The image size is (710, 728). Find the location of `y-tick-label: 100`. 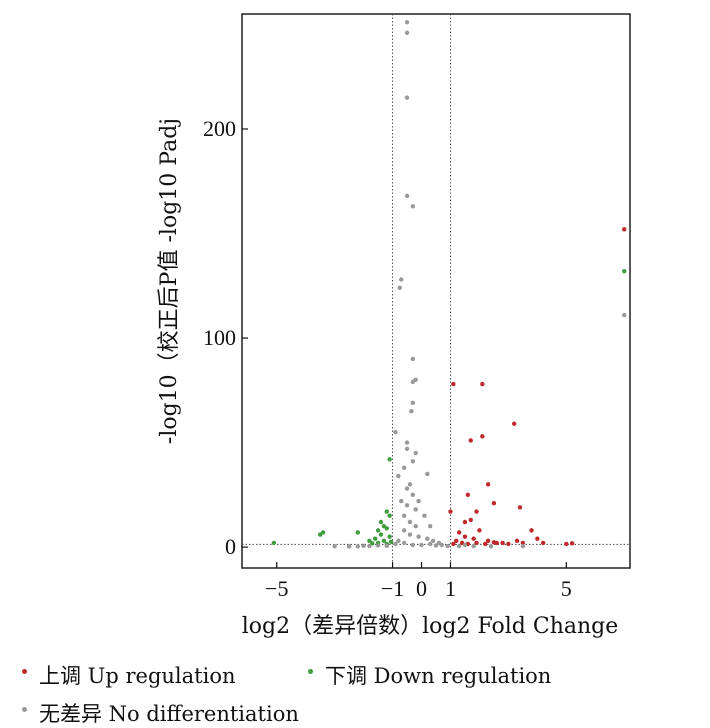

y-tick-label: 100 is located at coordinates (219, 337).